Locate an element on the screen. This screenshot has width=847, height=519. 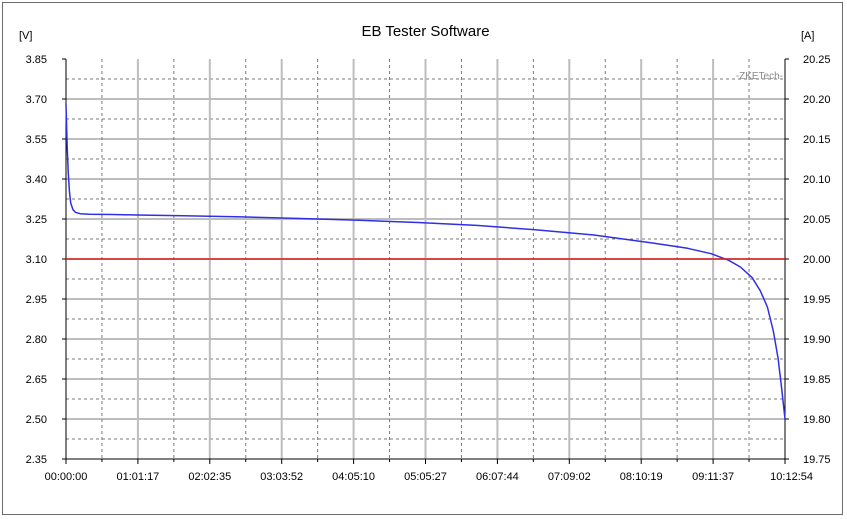
x-tick-label: 07:09:02 is located at coordinates (569, 477).